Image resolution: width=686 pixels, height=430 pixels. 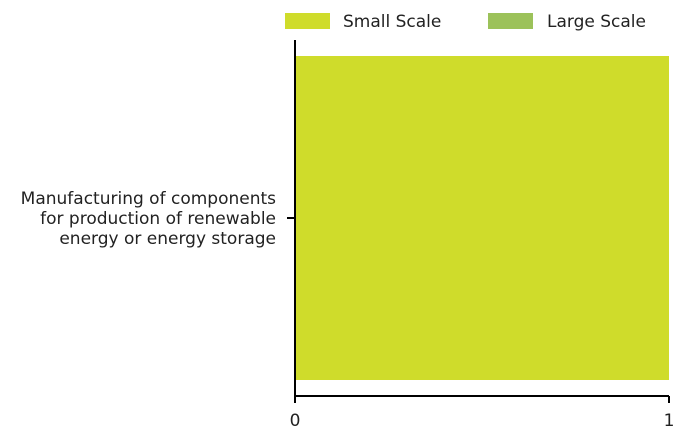 I want to click on legend-label-0: Small Scale, so click(x=392, y=22).